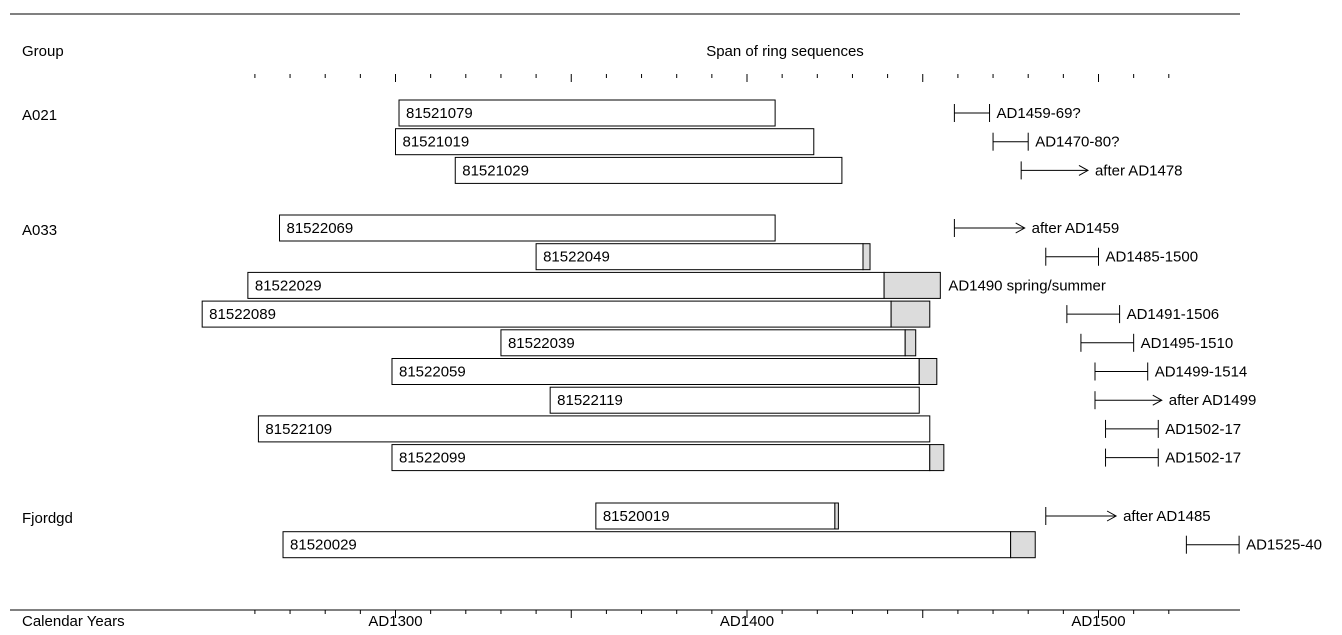  Describe the element at coordinates (1027, 285) in the screenshot. I see `felling-label: AD1490 spring/summer` at that location.